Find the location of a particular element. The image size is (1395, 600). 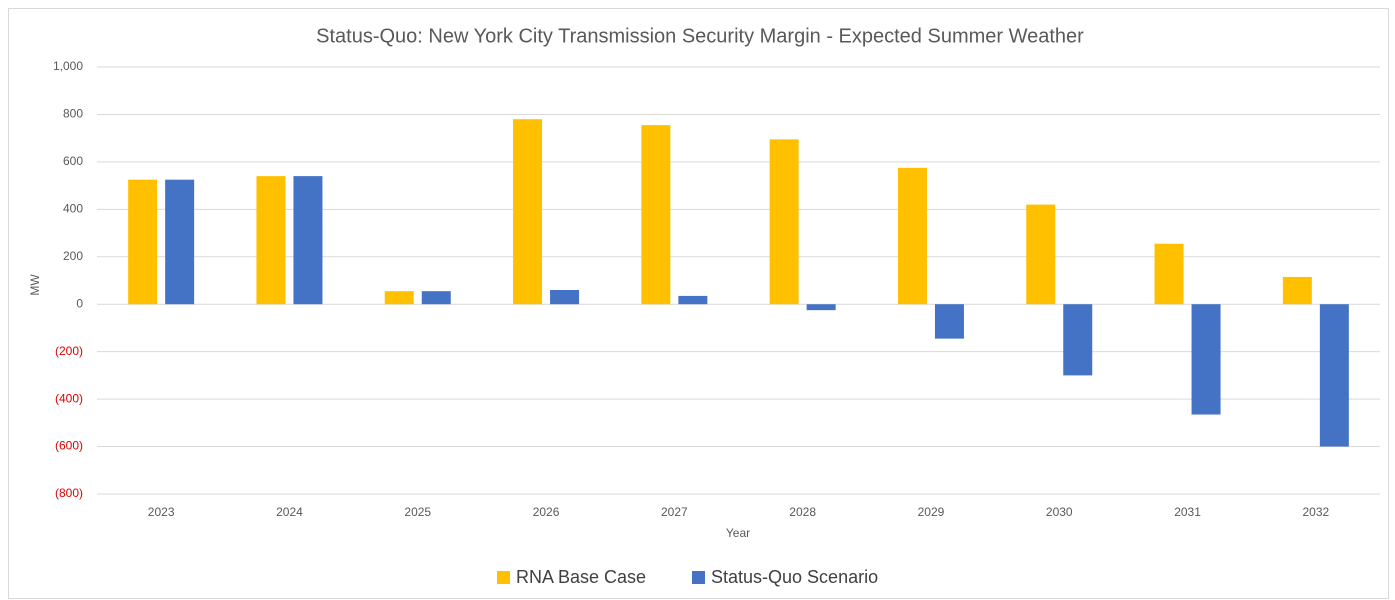

x-tick-label: 2031 is located at coordinates (1187, 512).